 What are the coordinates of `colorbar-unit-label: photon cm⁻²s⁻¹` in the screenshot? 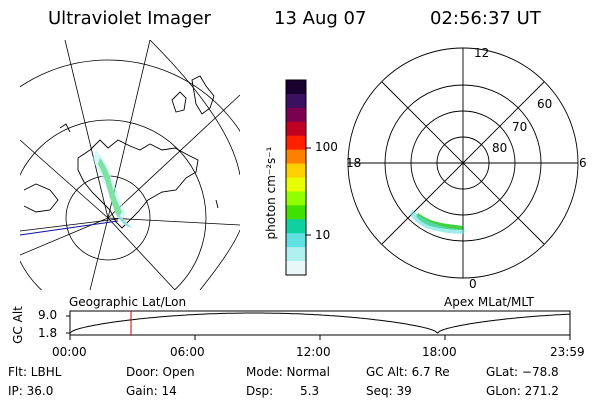 It's located at (271, 193).